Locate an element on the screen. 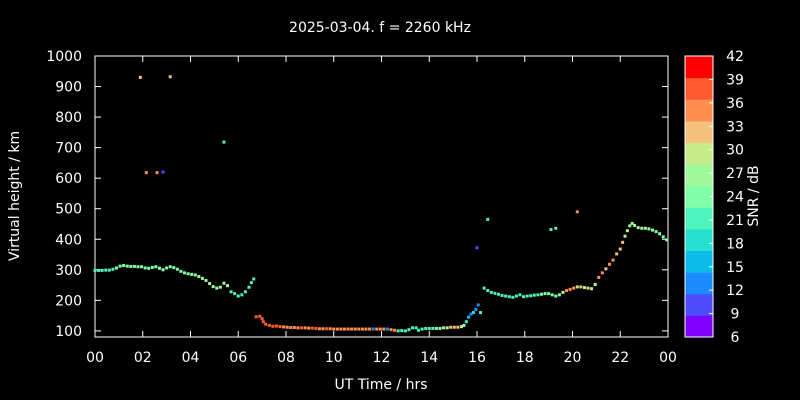 The image size is (800, 400). y-tick-label: 600 is located at coordinates (68, 179).